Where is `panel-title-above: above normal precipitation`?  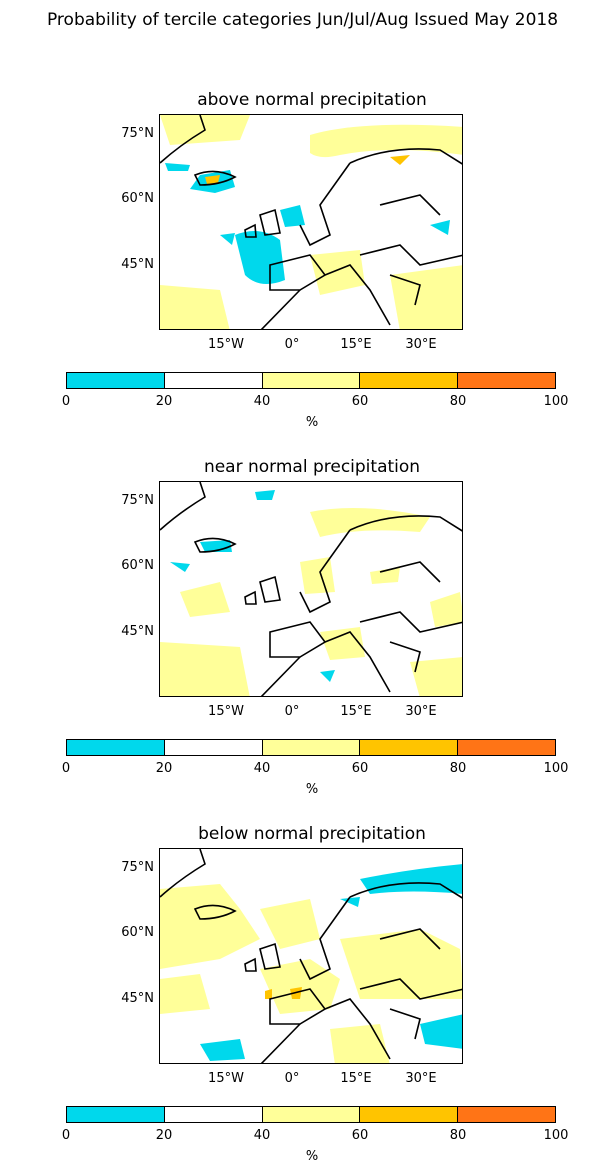 panel-title-above: above normal precipitation is located at coordinates (312, 100).